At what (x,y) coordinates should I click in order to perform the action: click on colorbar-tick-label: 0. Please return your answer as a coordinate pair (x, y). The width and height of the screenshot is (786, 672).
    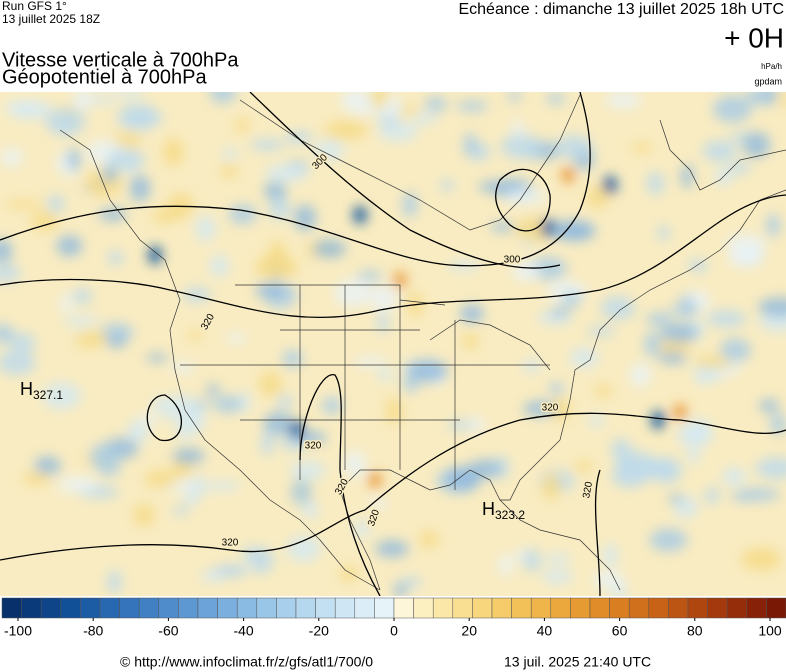
    Looking at the image, I should click on (394, 631).